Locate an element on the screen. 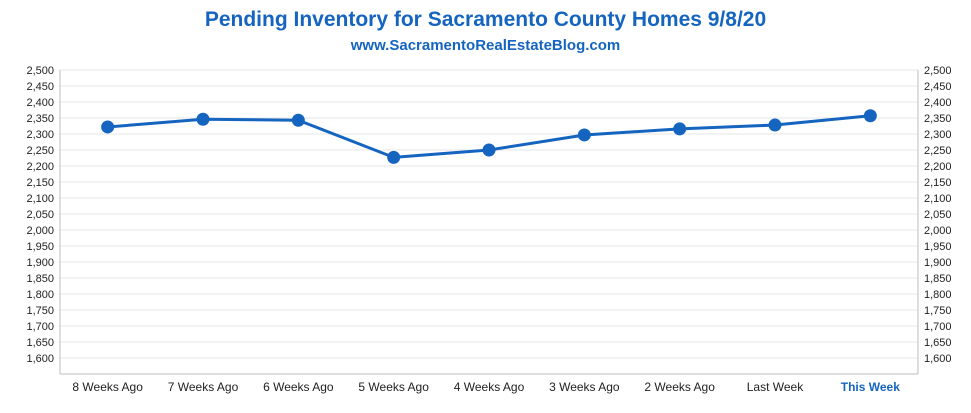 Image resolution: width=971 pixels, height=413 pixels. x-tick-label: Last Week is located at coordinates (775, 387).